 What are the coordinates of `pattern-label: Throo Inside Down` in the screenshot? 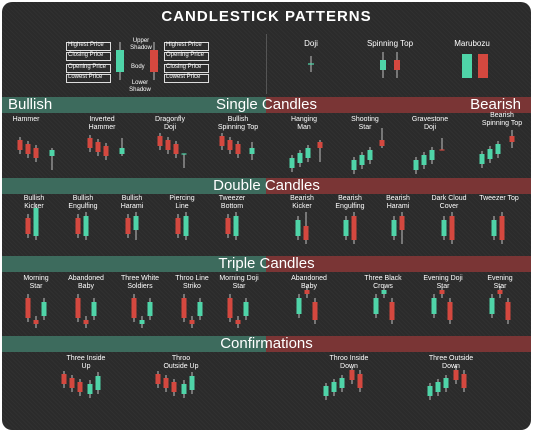 It's located at (349, 362).